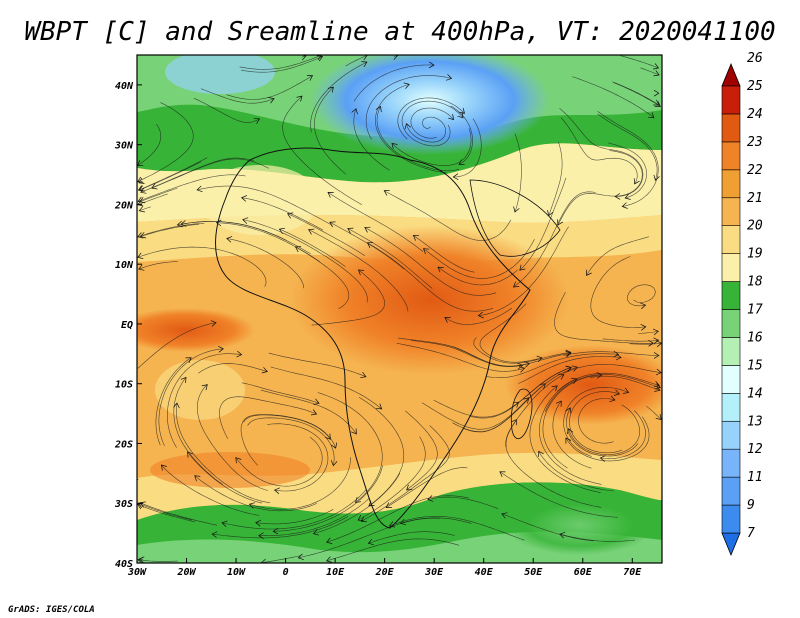 The width and height of the screenshot is (800, 618). I want to click on latitude-axis: 40N 30N 20N 10N EQ 10S 20S 30S 40S, so click(128, 325).